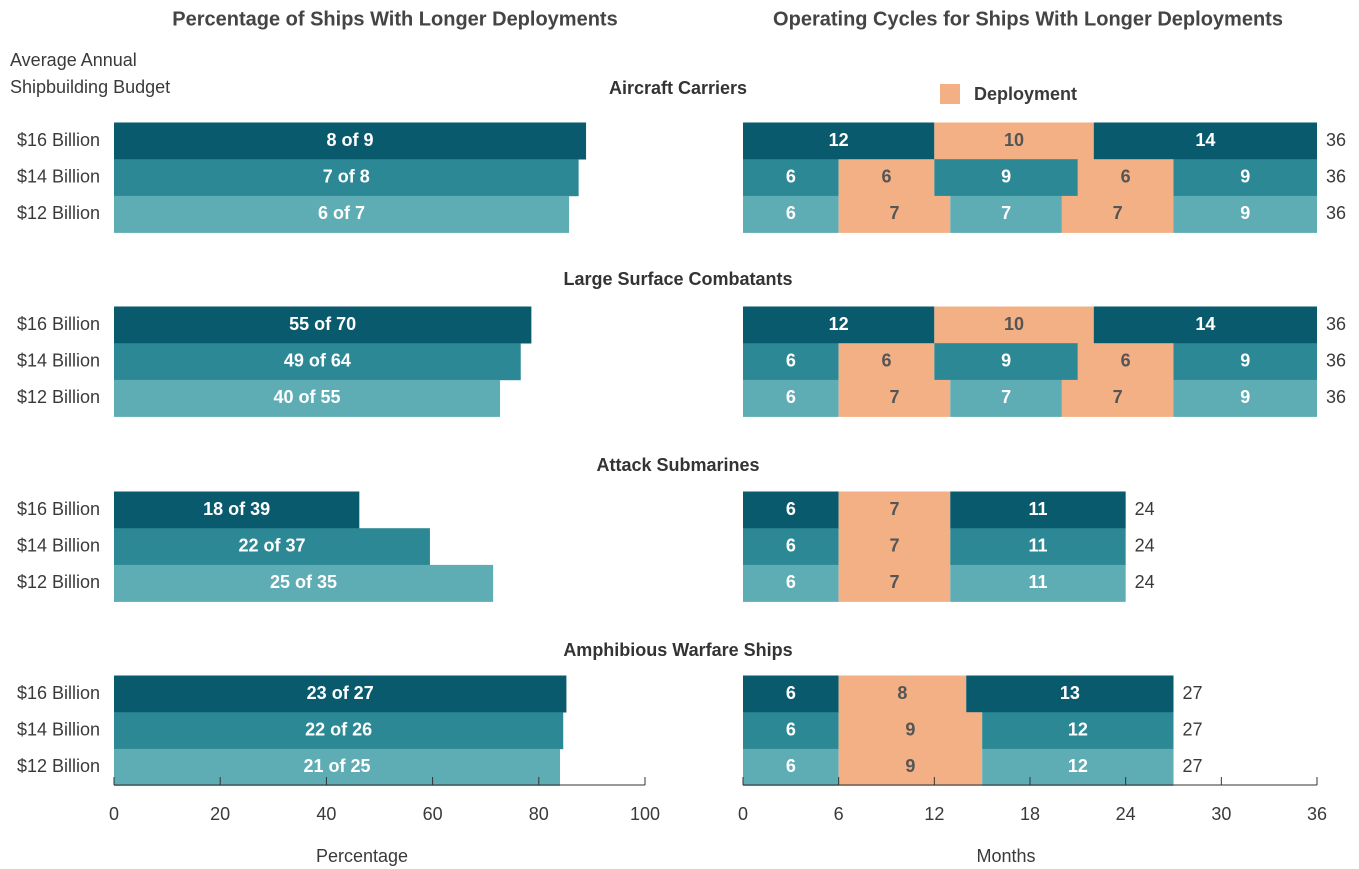  I want to click on value-label: 23 of 27, so click(340, 693).